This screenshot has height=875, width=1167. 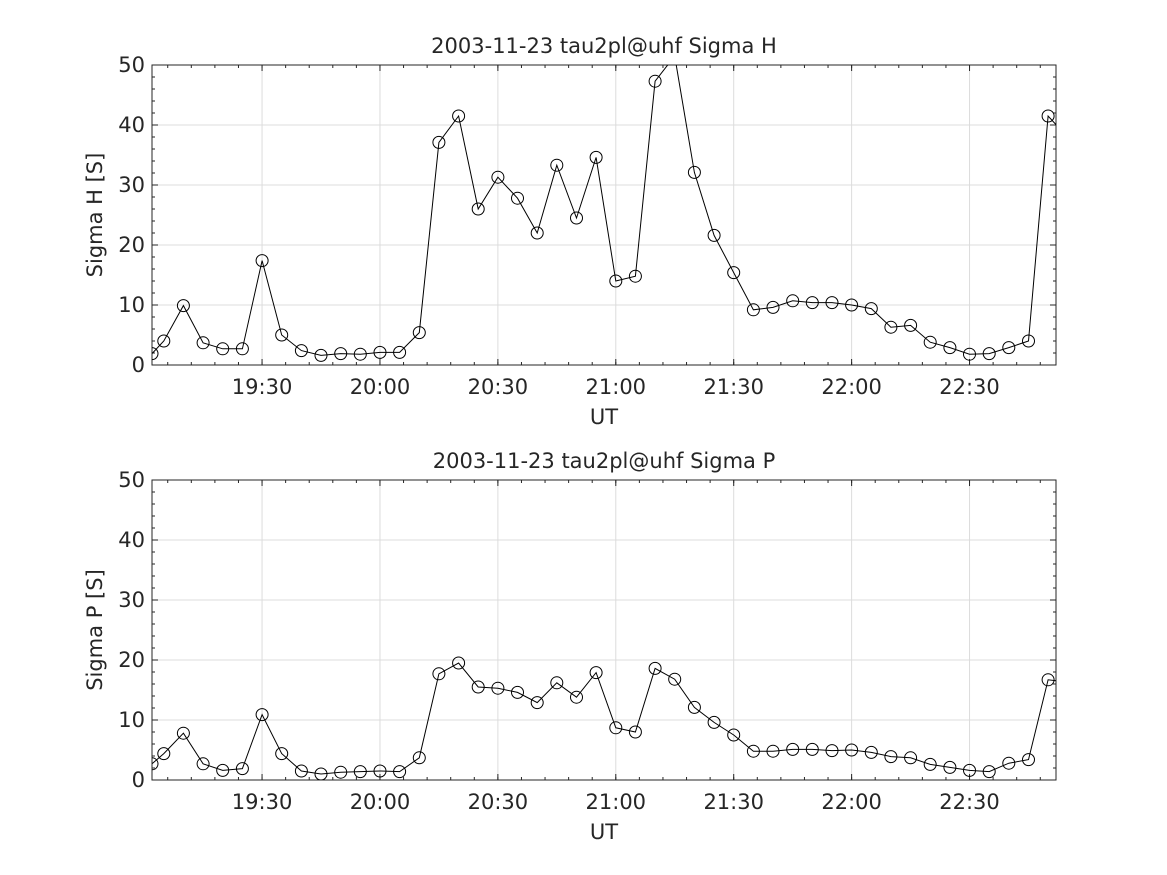 I want to click on series-line, so click(x=604, y=718).